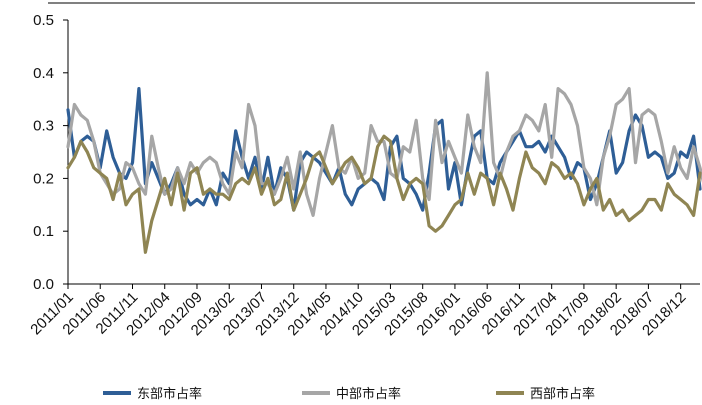 Image resolution: width=702 pixels, height=405 pixels. Describe the element at coordinates (562, 394) in the screenshot. I see `legend-label-3: 西部市占率` at that location.